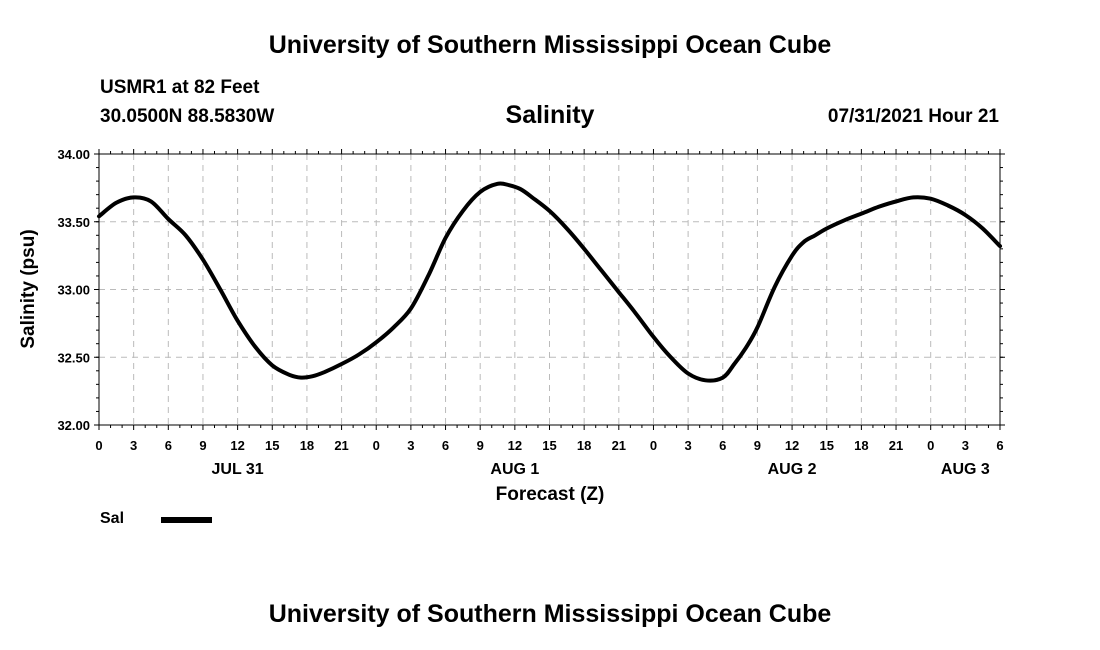  What do you see at coordinates (73, 357) in the screenshot?
I see `y-tick-label: 32.50` at bounding box center [73, 357].